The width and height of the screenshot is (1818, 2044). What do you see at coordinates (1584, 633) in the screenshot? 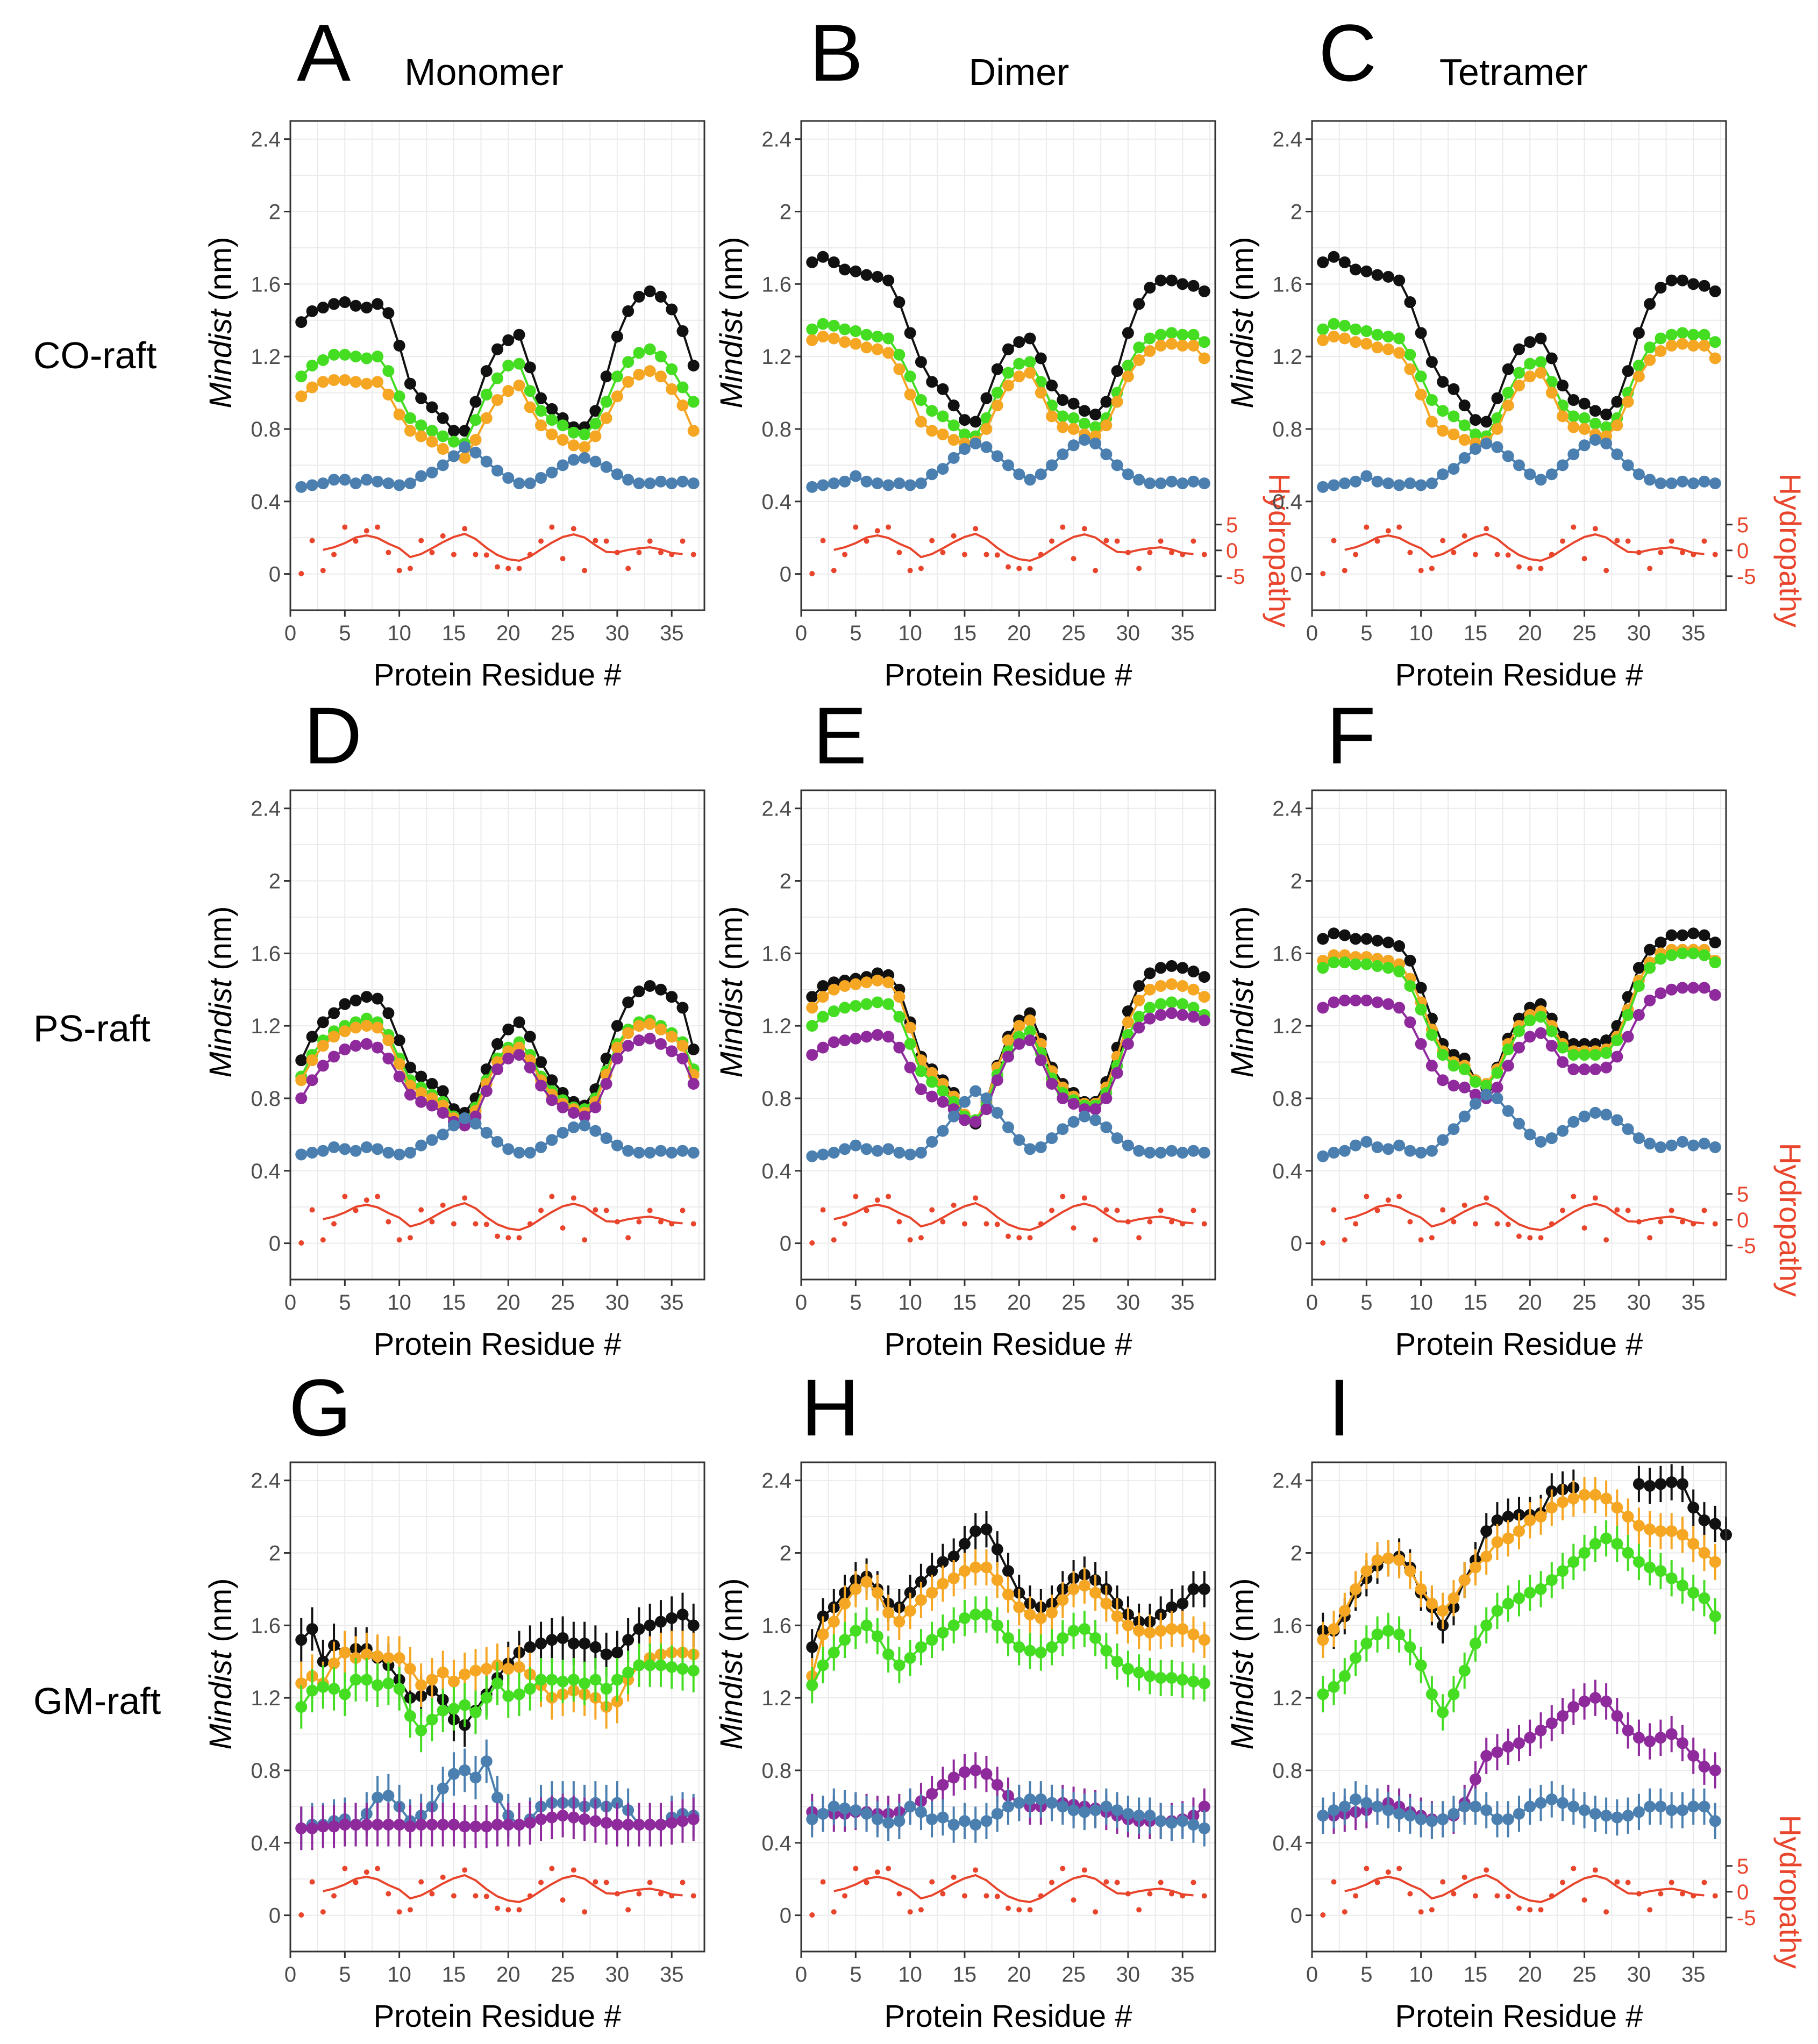
I see `x-tick-label: 25` at bounding box center [1584, 633].